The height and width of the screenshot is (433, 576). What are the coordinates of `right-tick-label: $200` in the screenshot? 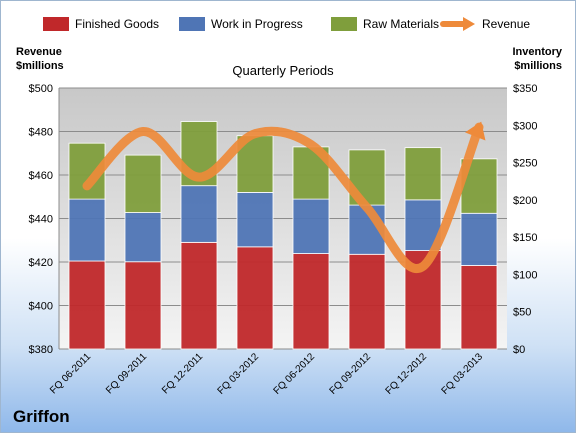 It's located at (525, 201).